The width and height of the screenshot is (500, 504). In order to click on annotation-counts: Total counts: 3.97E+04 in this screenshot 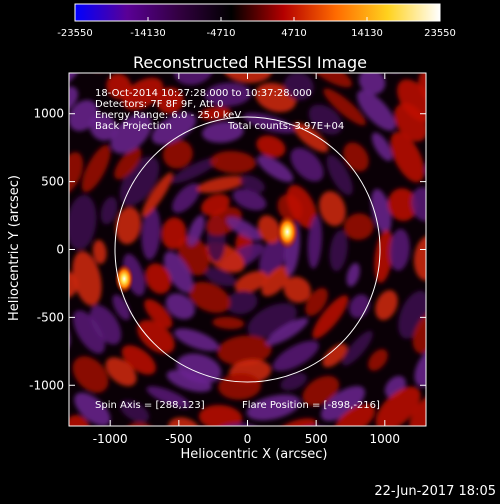, I will do `click(285, 126)`.